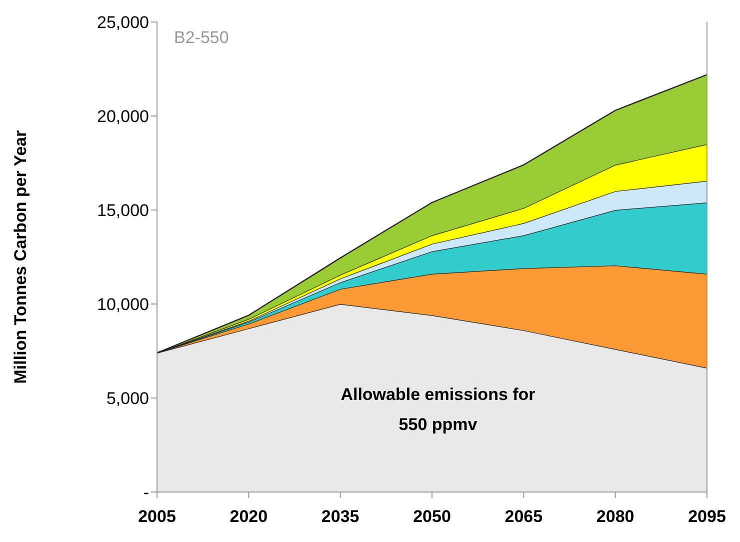 This screenshot has width=740, height=542. What do you see at coordinates (615, 516) in the screenshot?
I see `x-tick-label: 2080` at bounding box center [615, 516].